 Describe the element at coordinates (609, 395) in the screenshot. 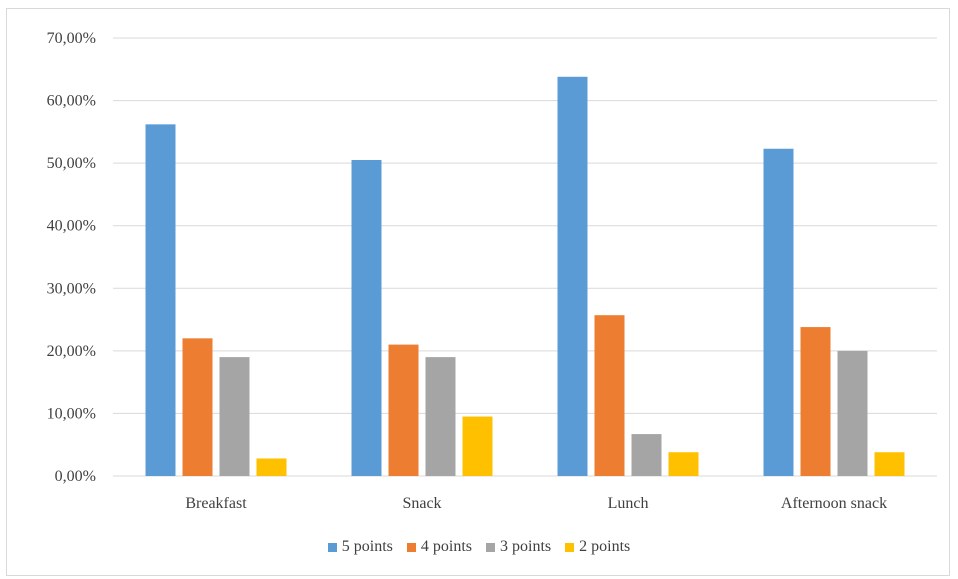

I see `bar-4-points-lunch` at that location.